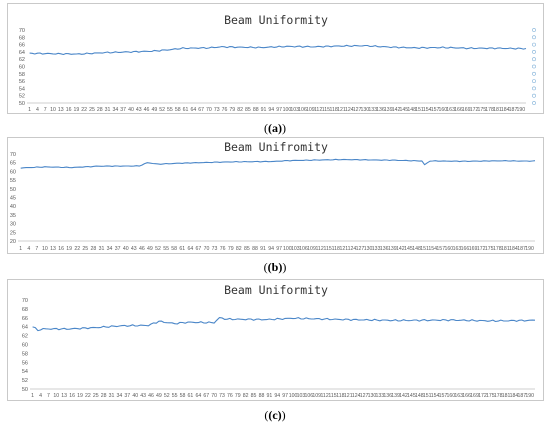  I want to click on y-tick-label: 54, so click(25, 372).